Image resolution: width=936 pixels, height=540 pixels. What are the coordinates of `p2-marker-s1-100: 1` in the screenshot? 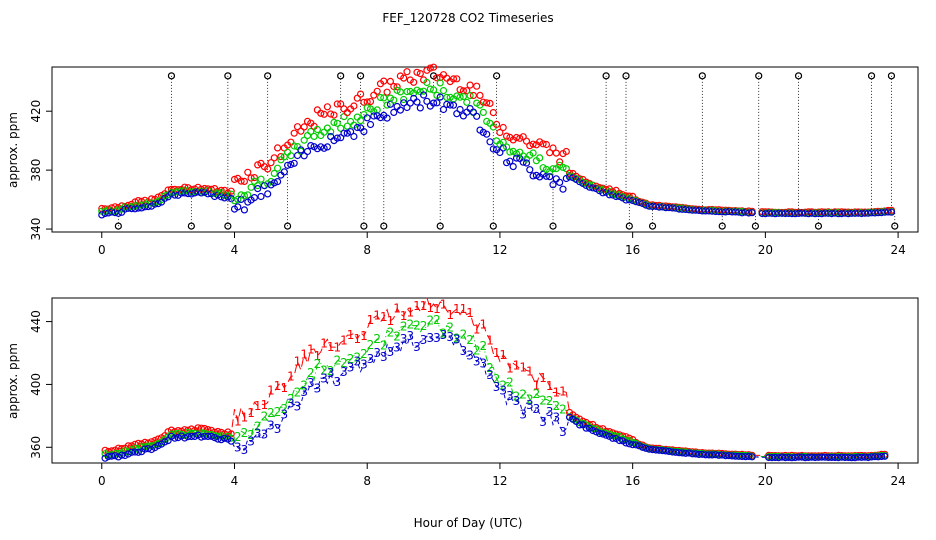 It's located at (437, 309).